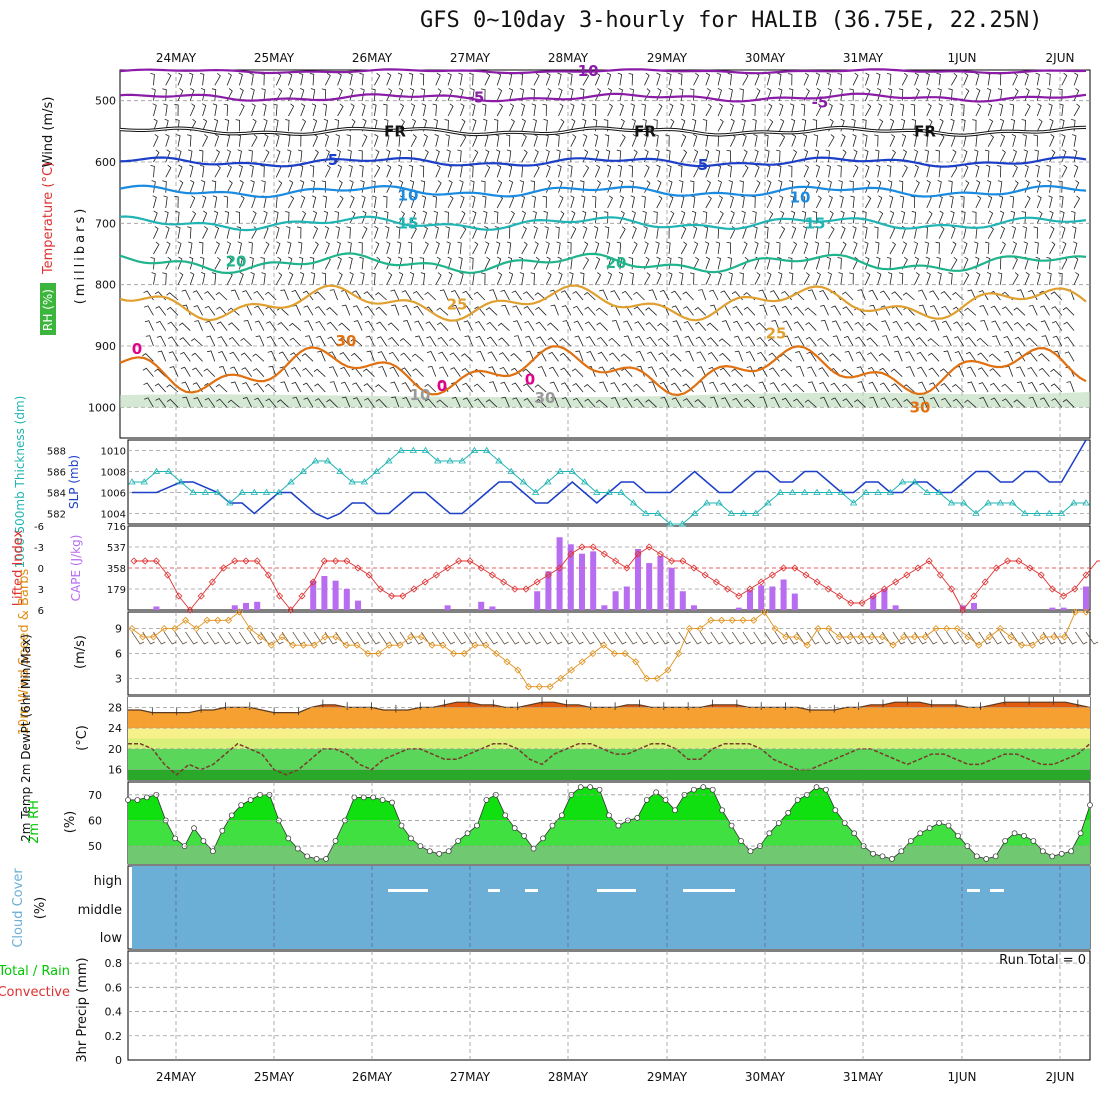 The image size is (1100, 1104). Describe the element at coordinates (609, 855) in the screenshot. I see `rh-band-low` at that location.